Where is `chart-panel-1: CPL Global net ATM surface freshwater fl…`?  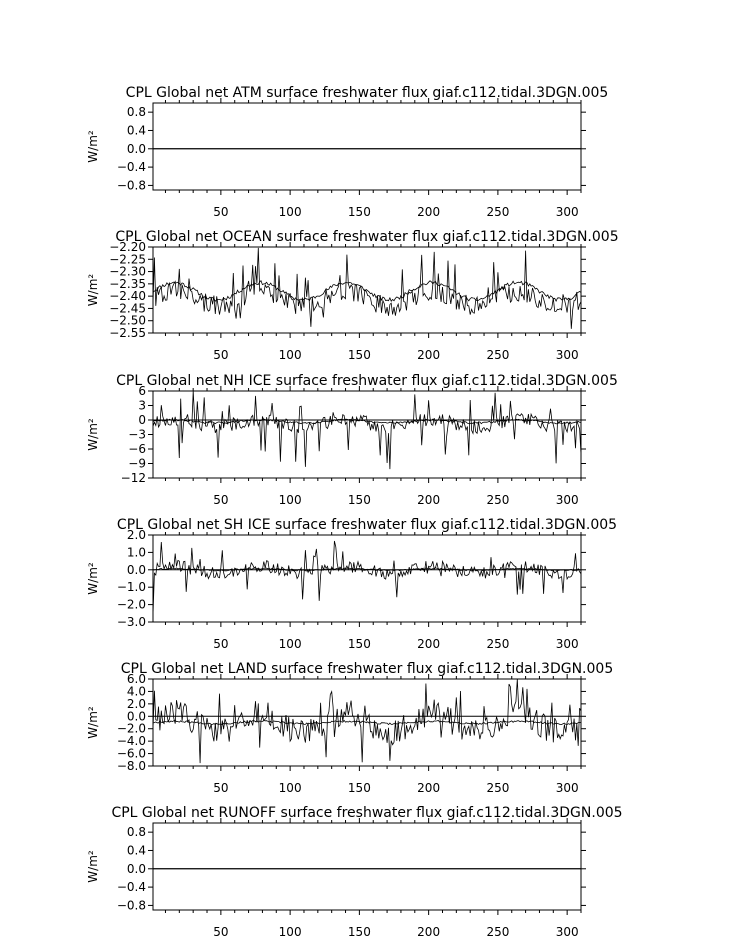 chart-panel-1: CPL Global net ATM surface freshwater fl… is located at coordinates (347, 152).